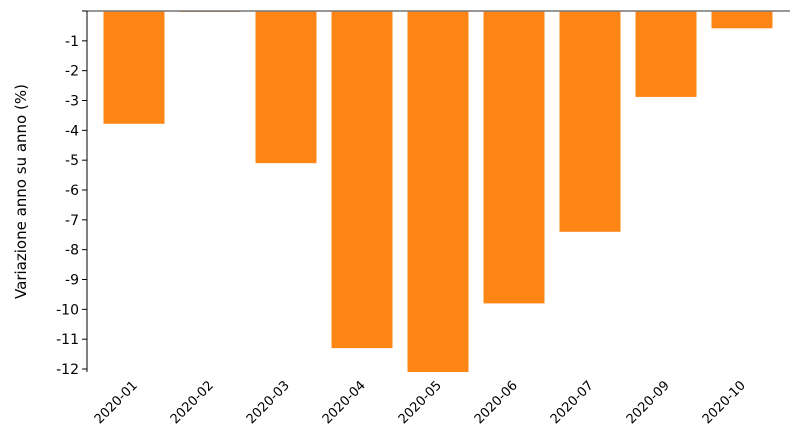 Image resolution: width=812 pixels, height=433 pixels. I want to click on x-tick-label: 2020-05, so click(420, 402).